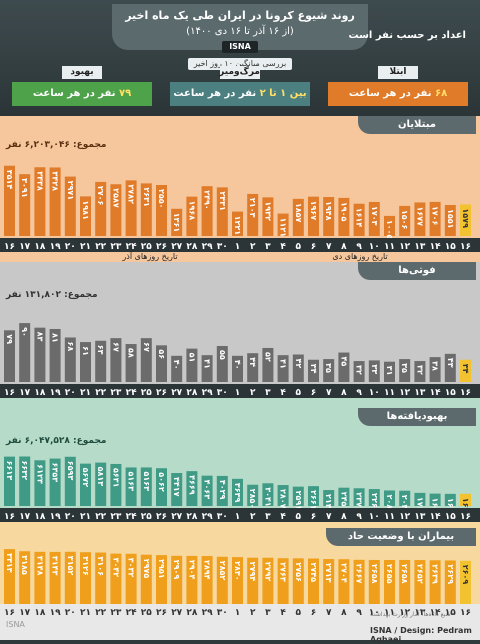  Describe the element at coordinates (435, 574) in the screenshot. I see `critical-bar-label: ۲۶۳۹` at that location.